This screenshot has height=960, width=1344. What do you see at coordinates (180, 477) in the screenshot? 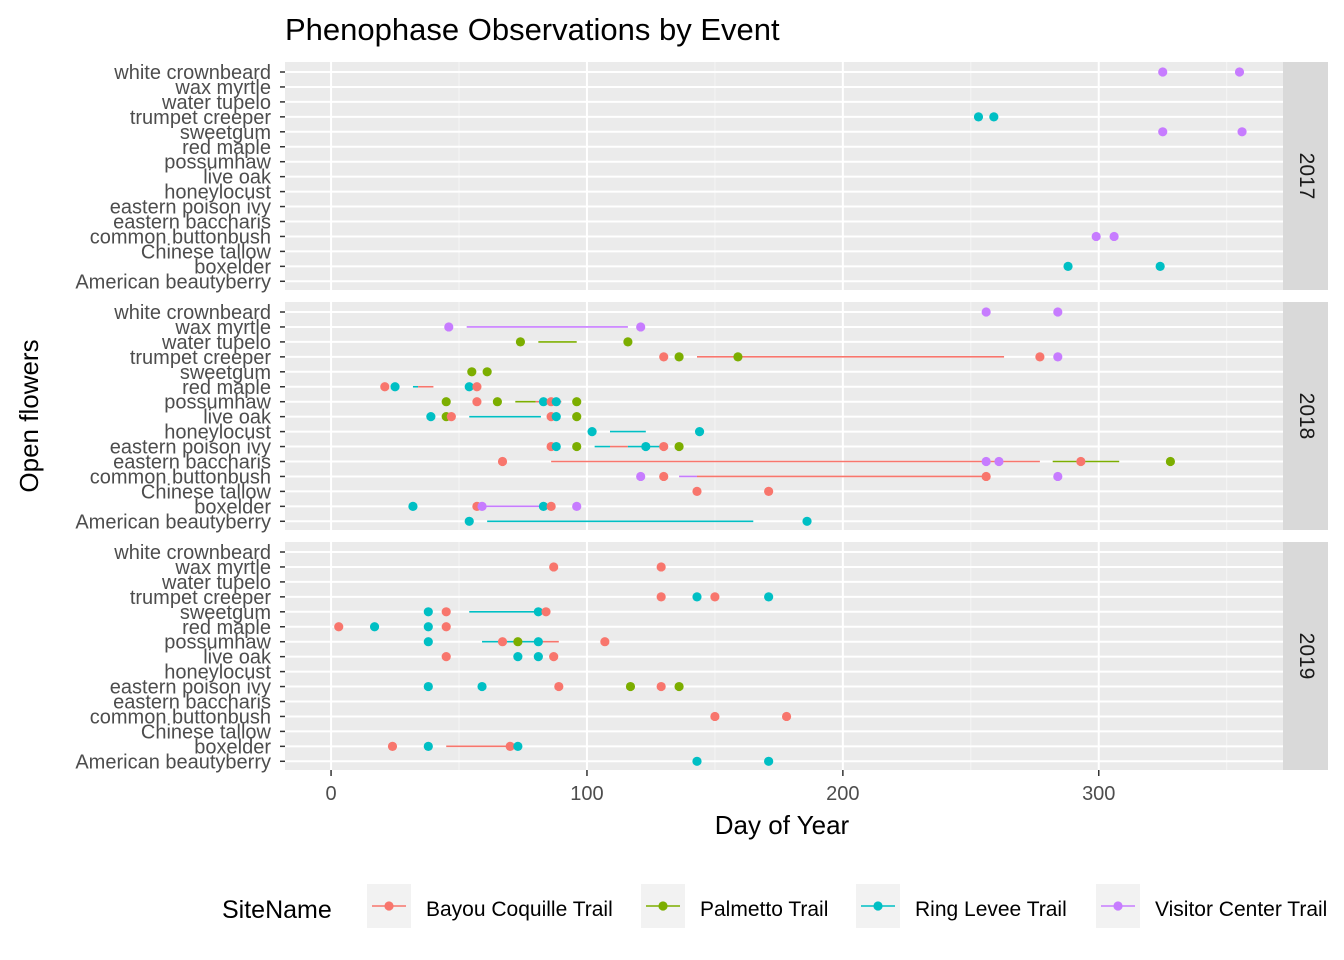
I see `y-tick-label: common buttonbush` at bounding box center [180, 477].